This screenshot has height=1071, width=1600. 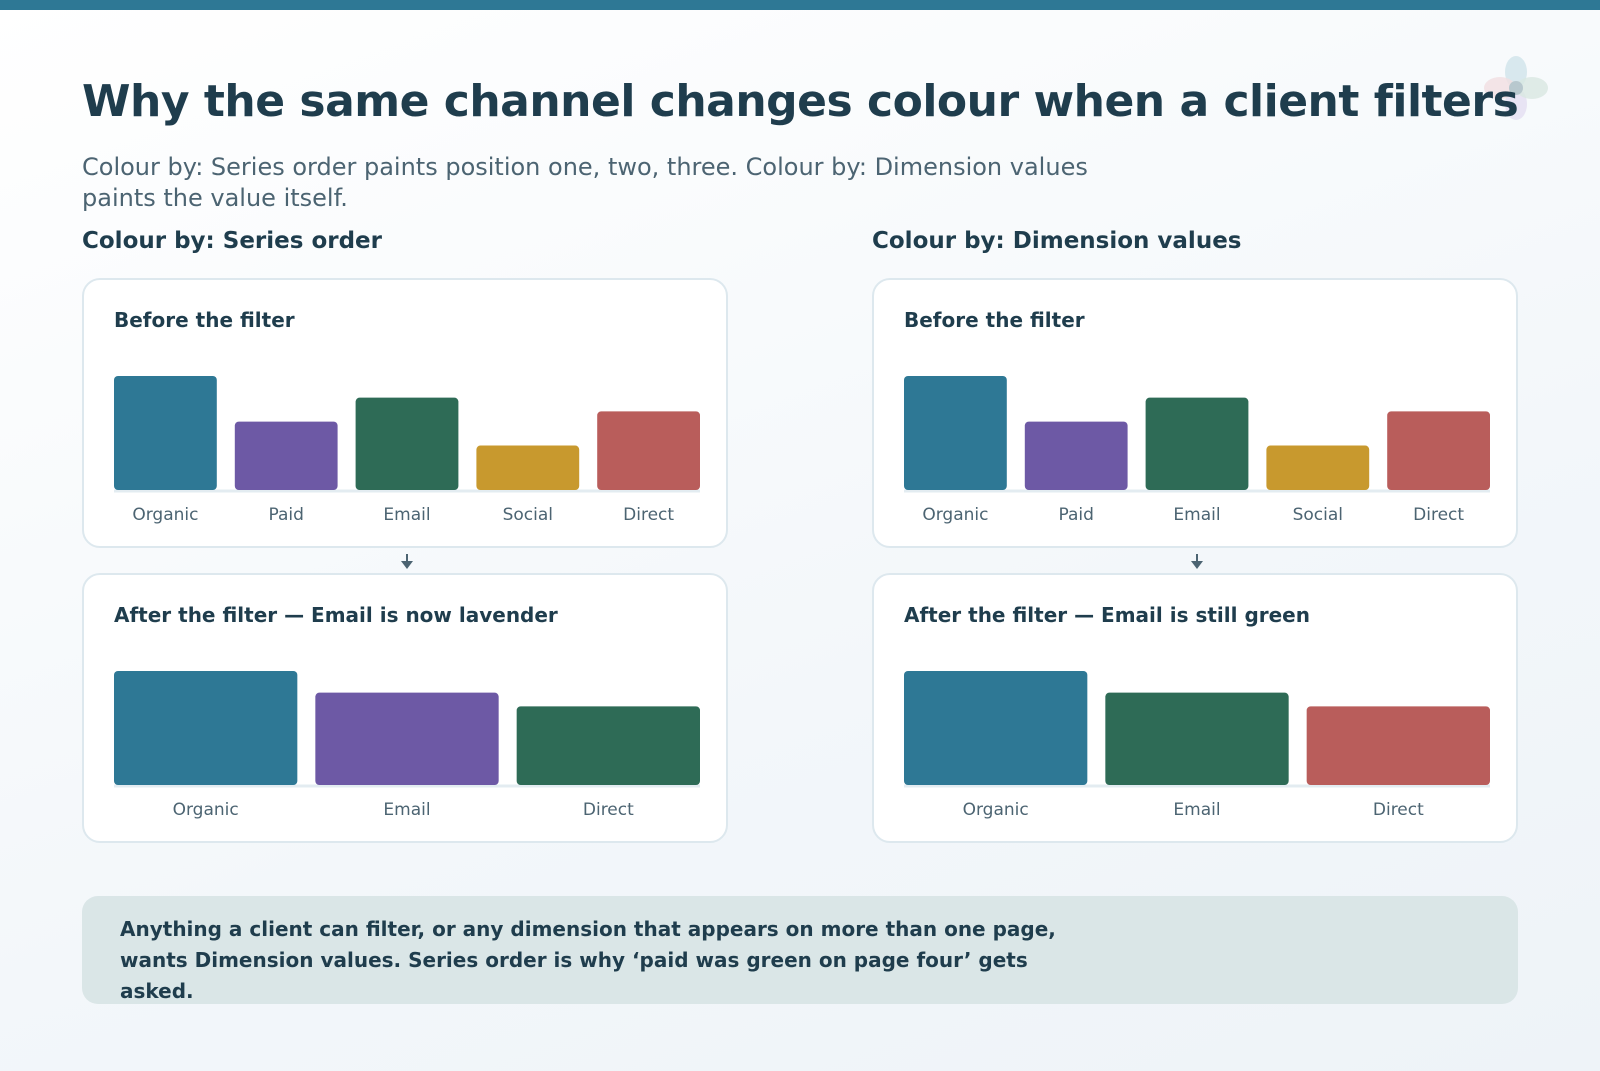 What do you see at coordinates (800, 5) in the screenshot?
I see `top-accent-strip` at bounding box center [800, 5].